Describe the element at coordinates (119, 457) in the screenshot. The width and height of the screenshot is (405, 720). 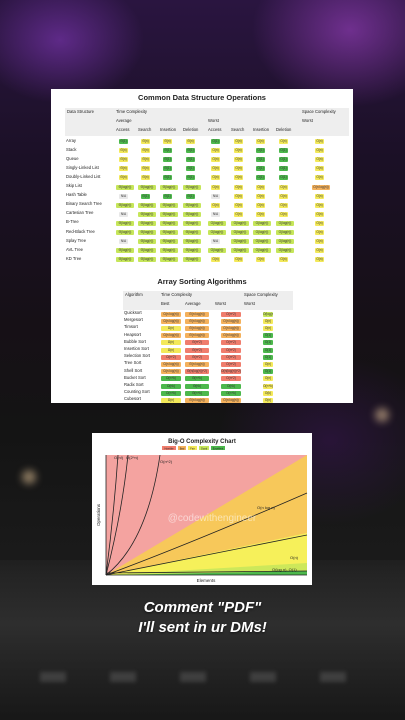
I see `label-factorial: O(n!)` at that location.